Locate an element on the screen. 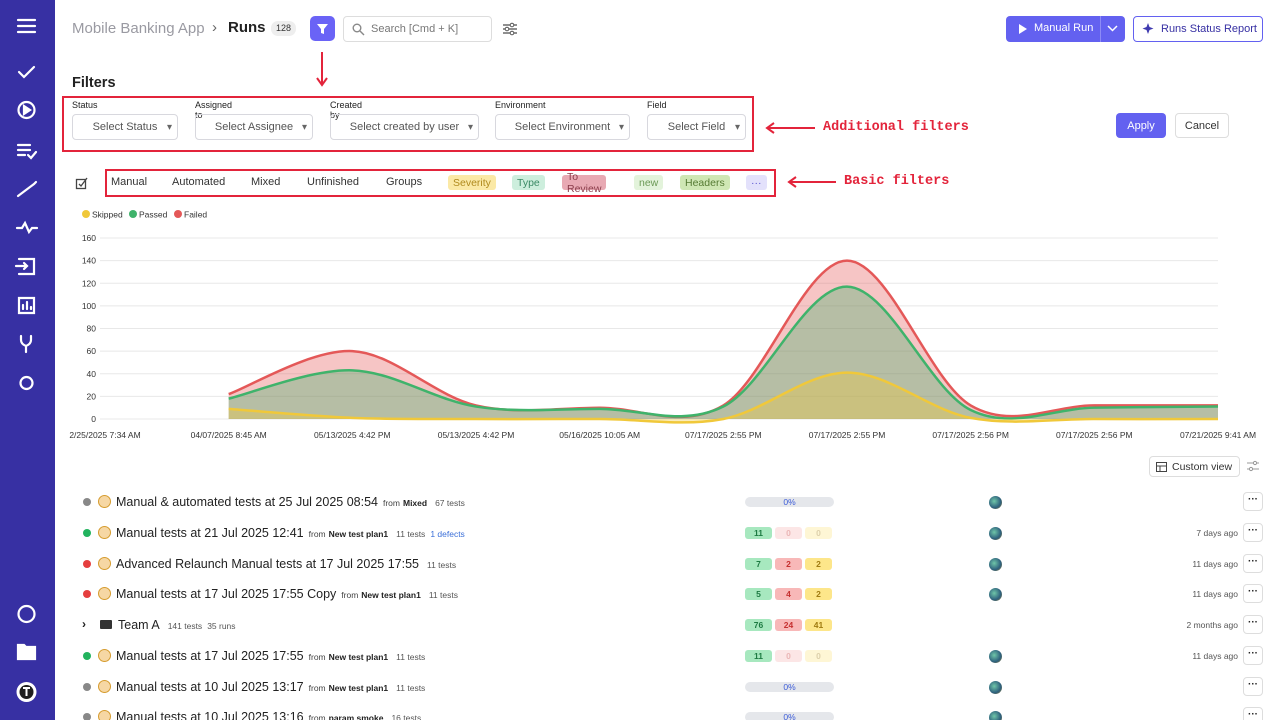  nav-import is located at coordinates (25, 266).